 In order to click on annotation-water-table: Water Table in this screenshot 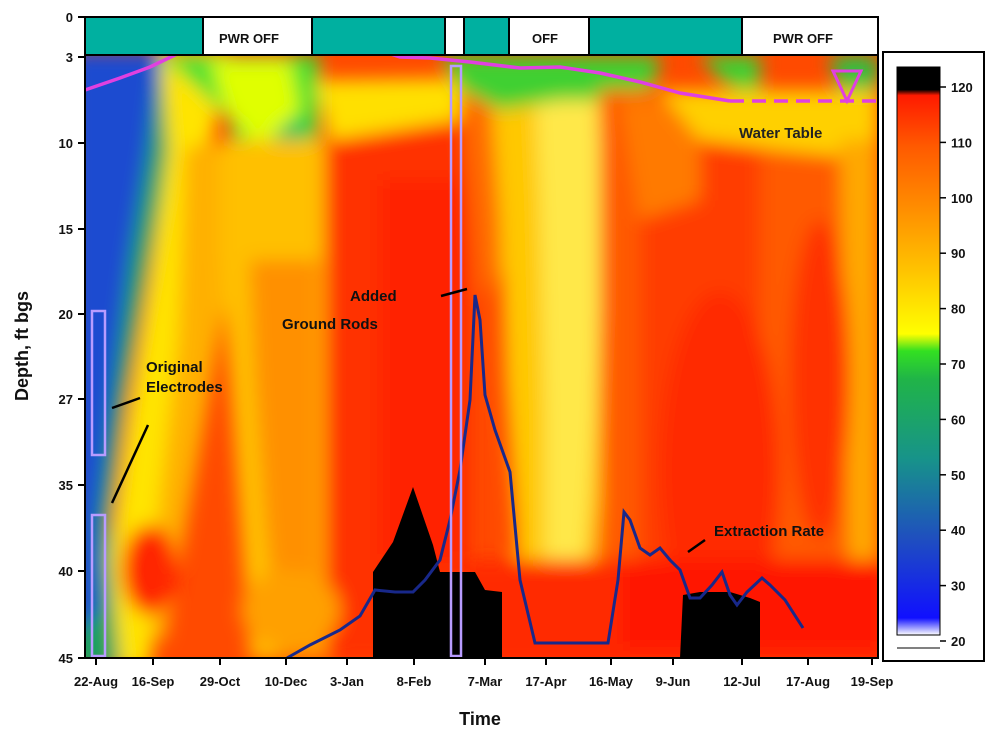, I will do `click(780, 133)`.